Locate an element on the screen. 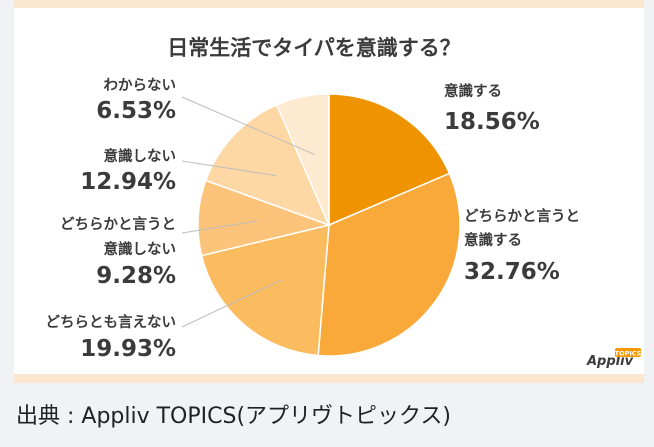 This screenshot has width=654, height=447. logo-badge is located at coordinates (628, 352).